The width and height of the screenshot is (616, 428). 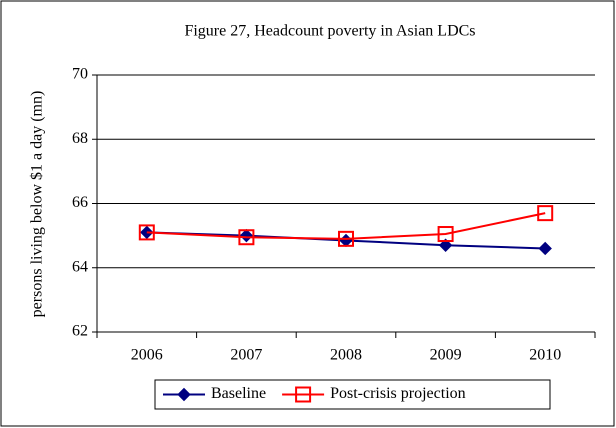 What do you see at coordinates (246, 355) in the screenshot?
I see `x-tick-label: 2007` at bounding box center [246, 355].